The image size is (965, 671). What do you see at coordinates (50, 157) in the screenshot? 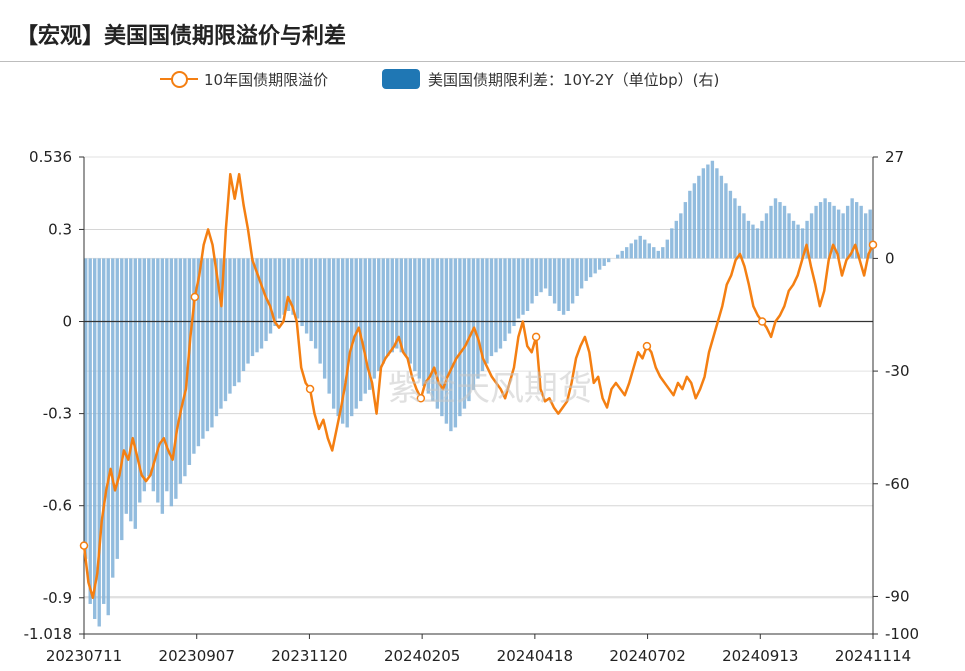
I see `left-tick-label: 0.536` at bounding box center [50, 157].